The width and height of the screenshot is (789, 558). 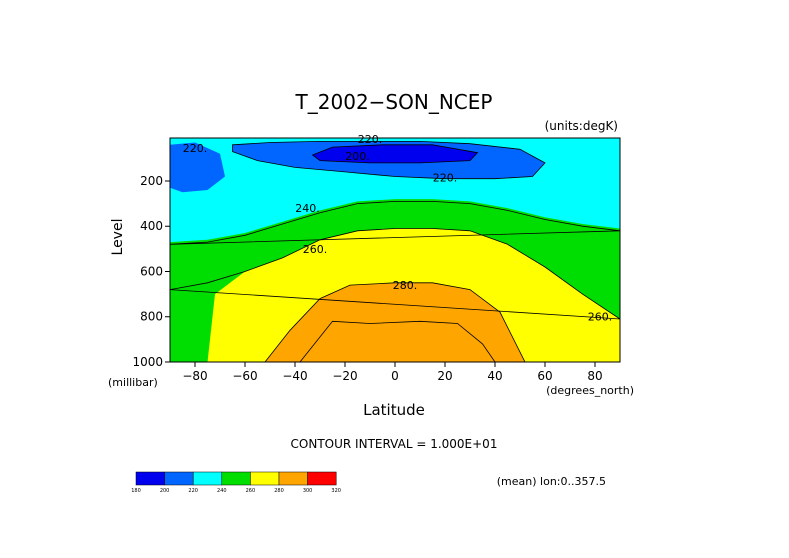 I want to click on y-axis-units: (millibar), so click(x=133, y=382).